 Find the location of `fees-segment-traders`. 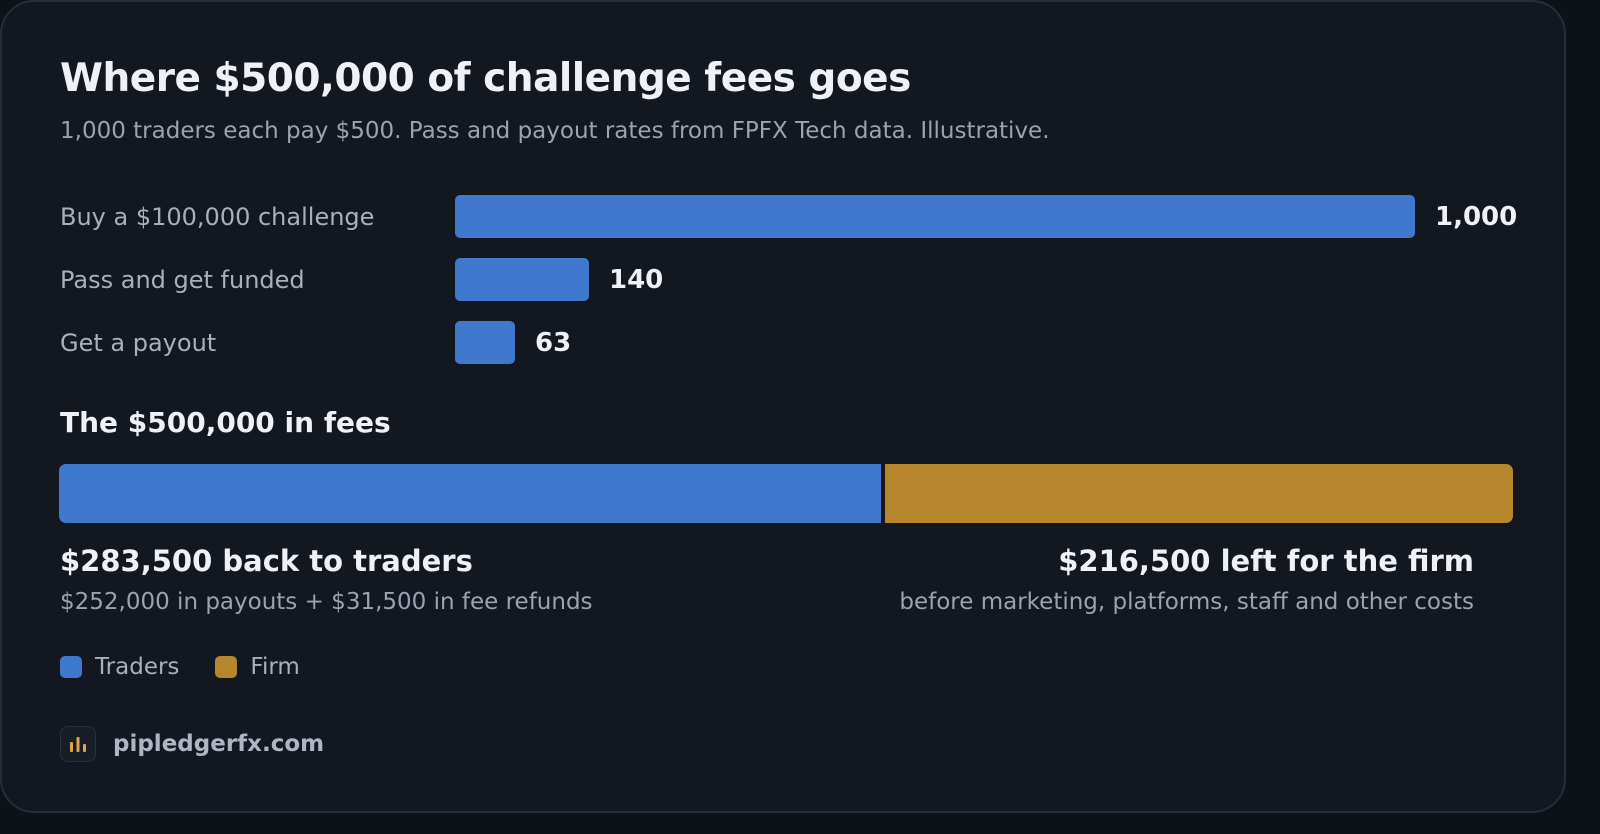

fees-segment-traders is located at coordinates (470, 493).